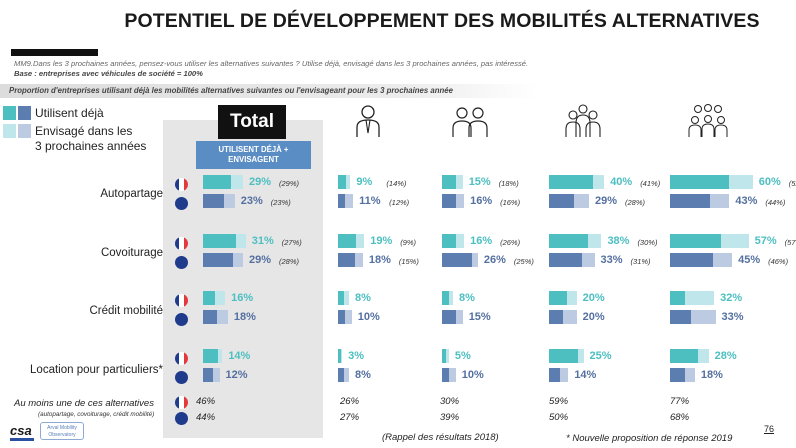 The height and width of the screenshot is (448, 796). Describe the element at coordinates (209, 298) in the screenshot. I see `bar-used-credit-mobilite-total-france` at that location.